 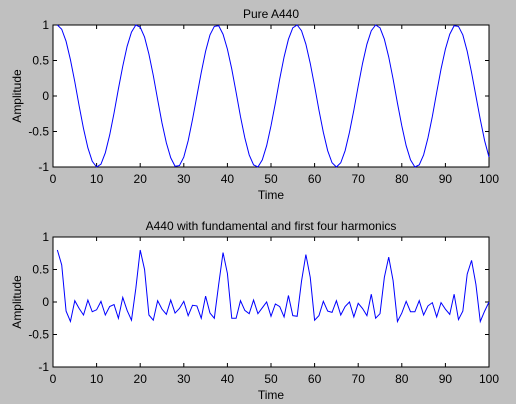 I want to click on top-plot-xlabel: Time, so click(x=271, y=195).